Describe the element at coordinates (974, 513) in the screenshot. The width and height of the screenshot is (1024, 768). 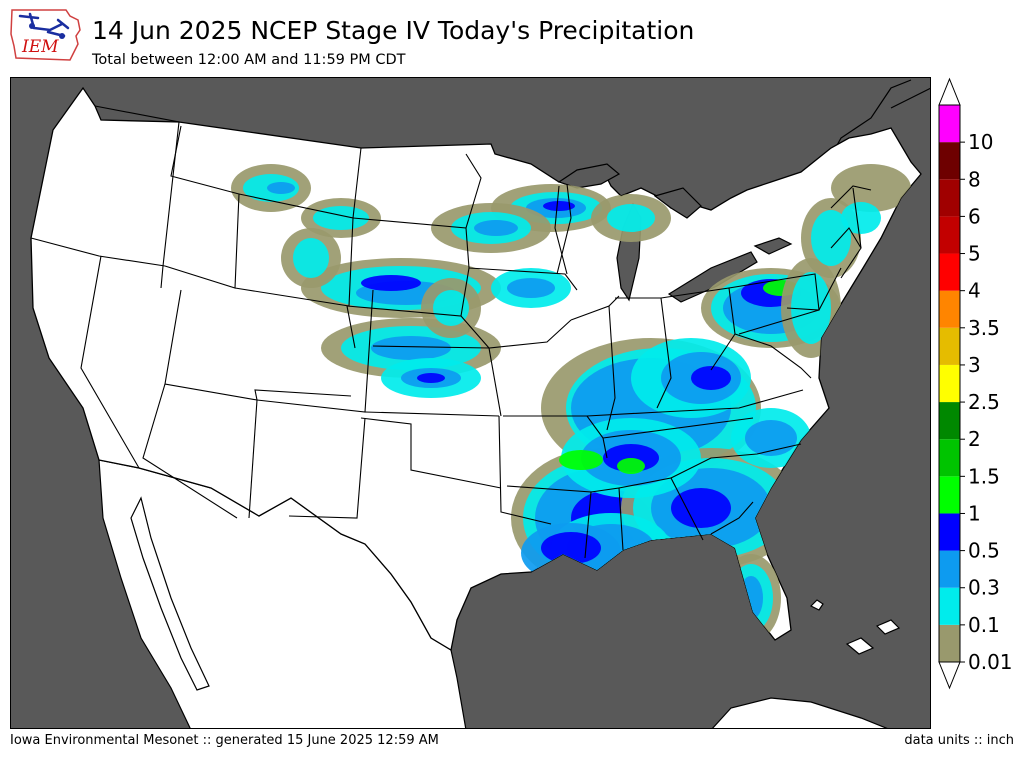
I see `colorbar-tick-label: 1` at that location.